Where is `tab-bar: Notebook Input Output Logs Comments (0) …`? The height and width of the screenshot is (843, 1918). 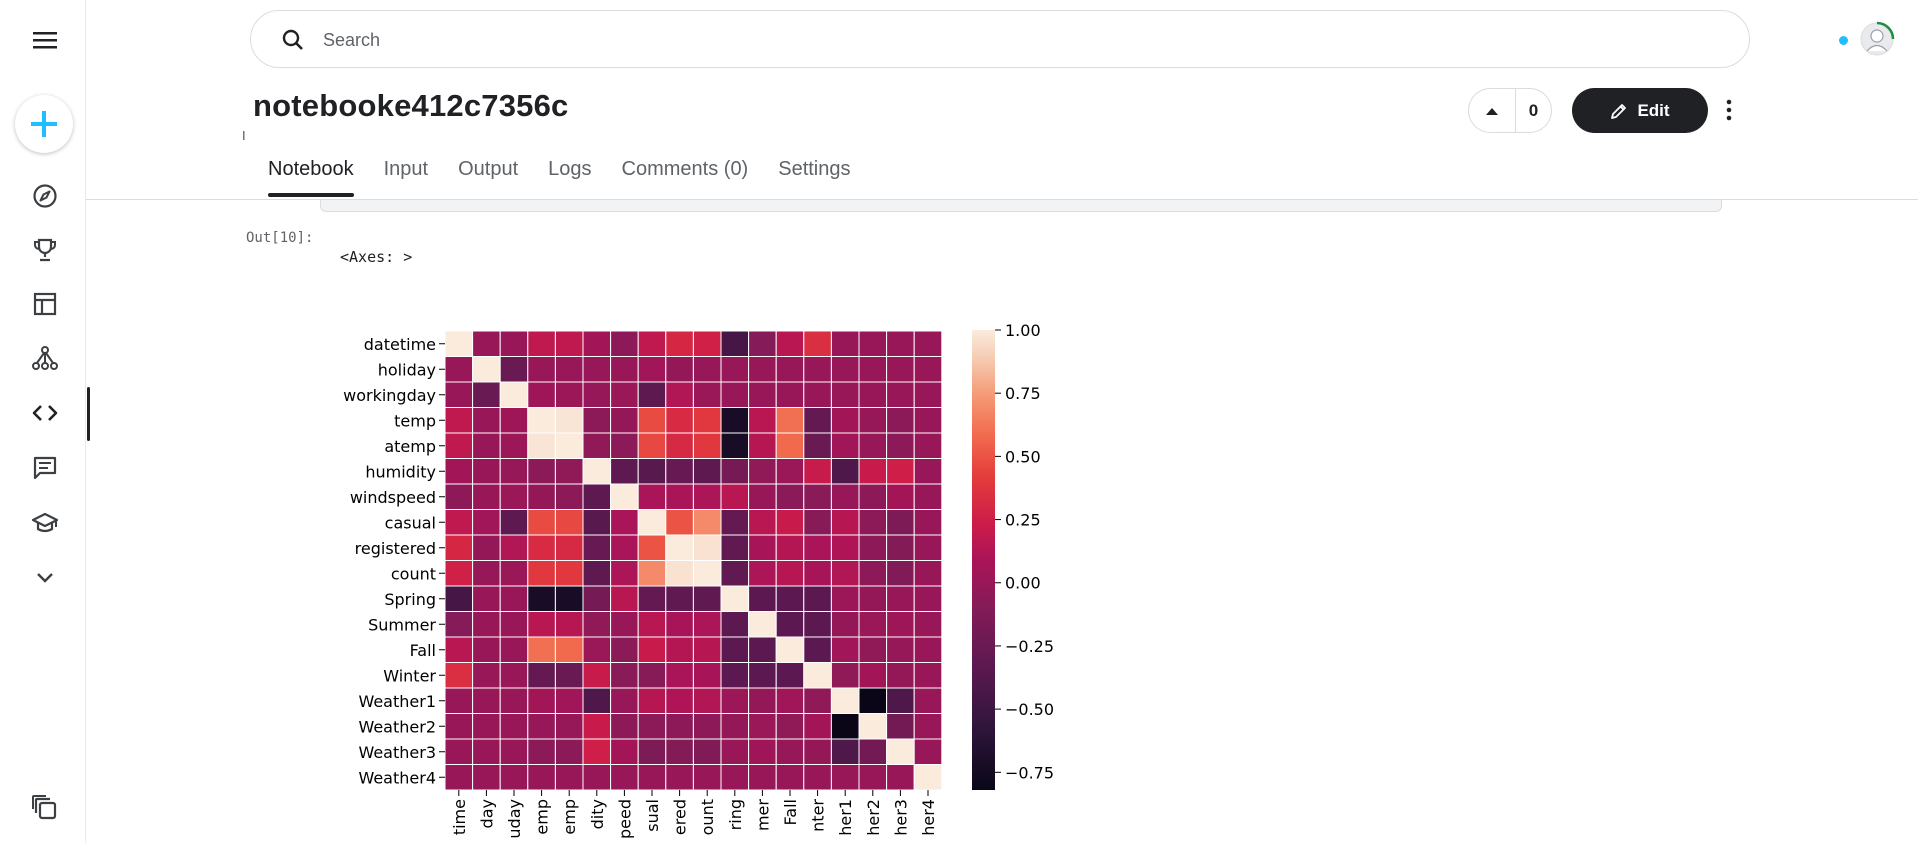 tab-bar: Notebook Input Output Logs Comments (0) … is located at coordinates (559, 177).